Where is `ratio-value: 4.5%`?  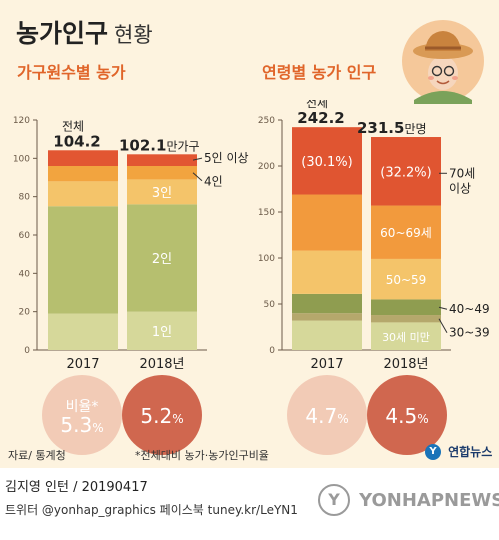
ratio-value: 4.5% is located at coordinates (406, 416).